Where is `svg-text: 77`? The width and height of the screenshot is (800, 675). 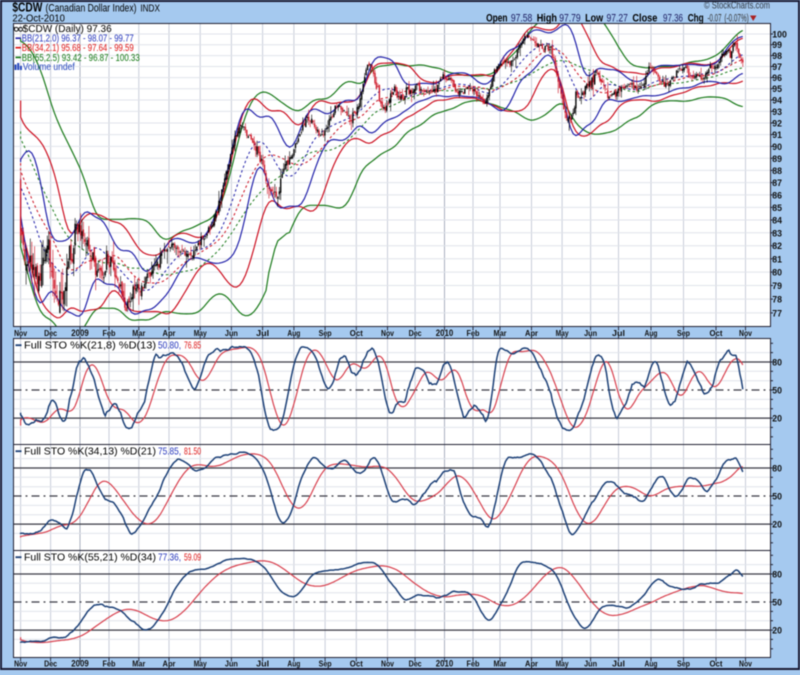
svg-text: 77 is located at coordinates (777, 313).